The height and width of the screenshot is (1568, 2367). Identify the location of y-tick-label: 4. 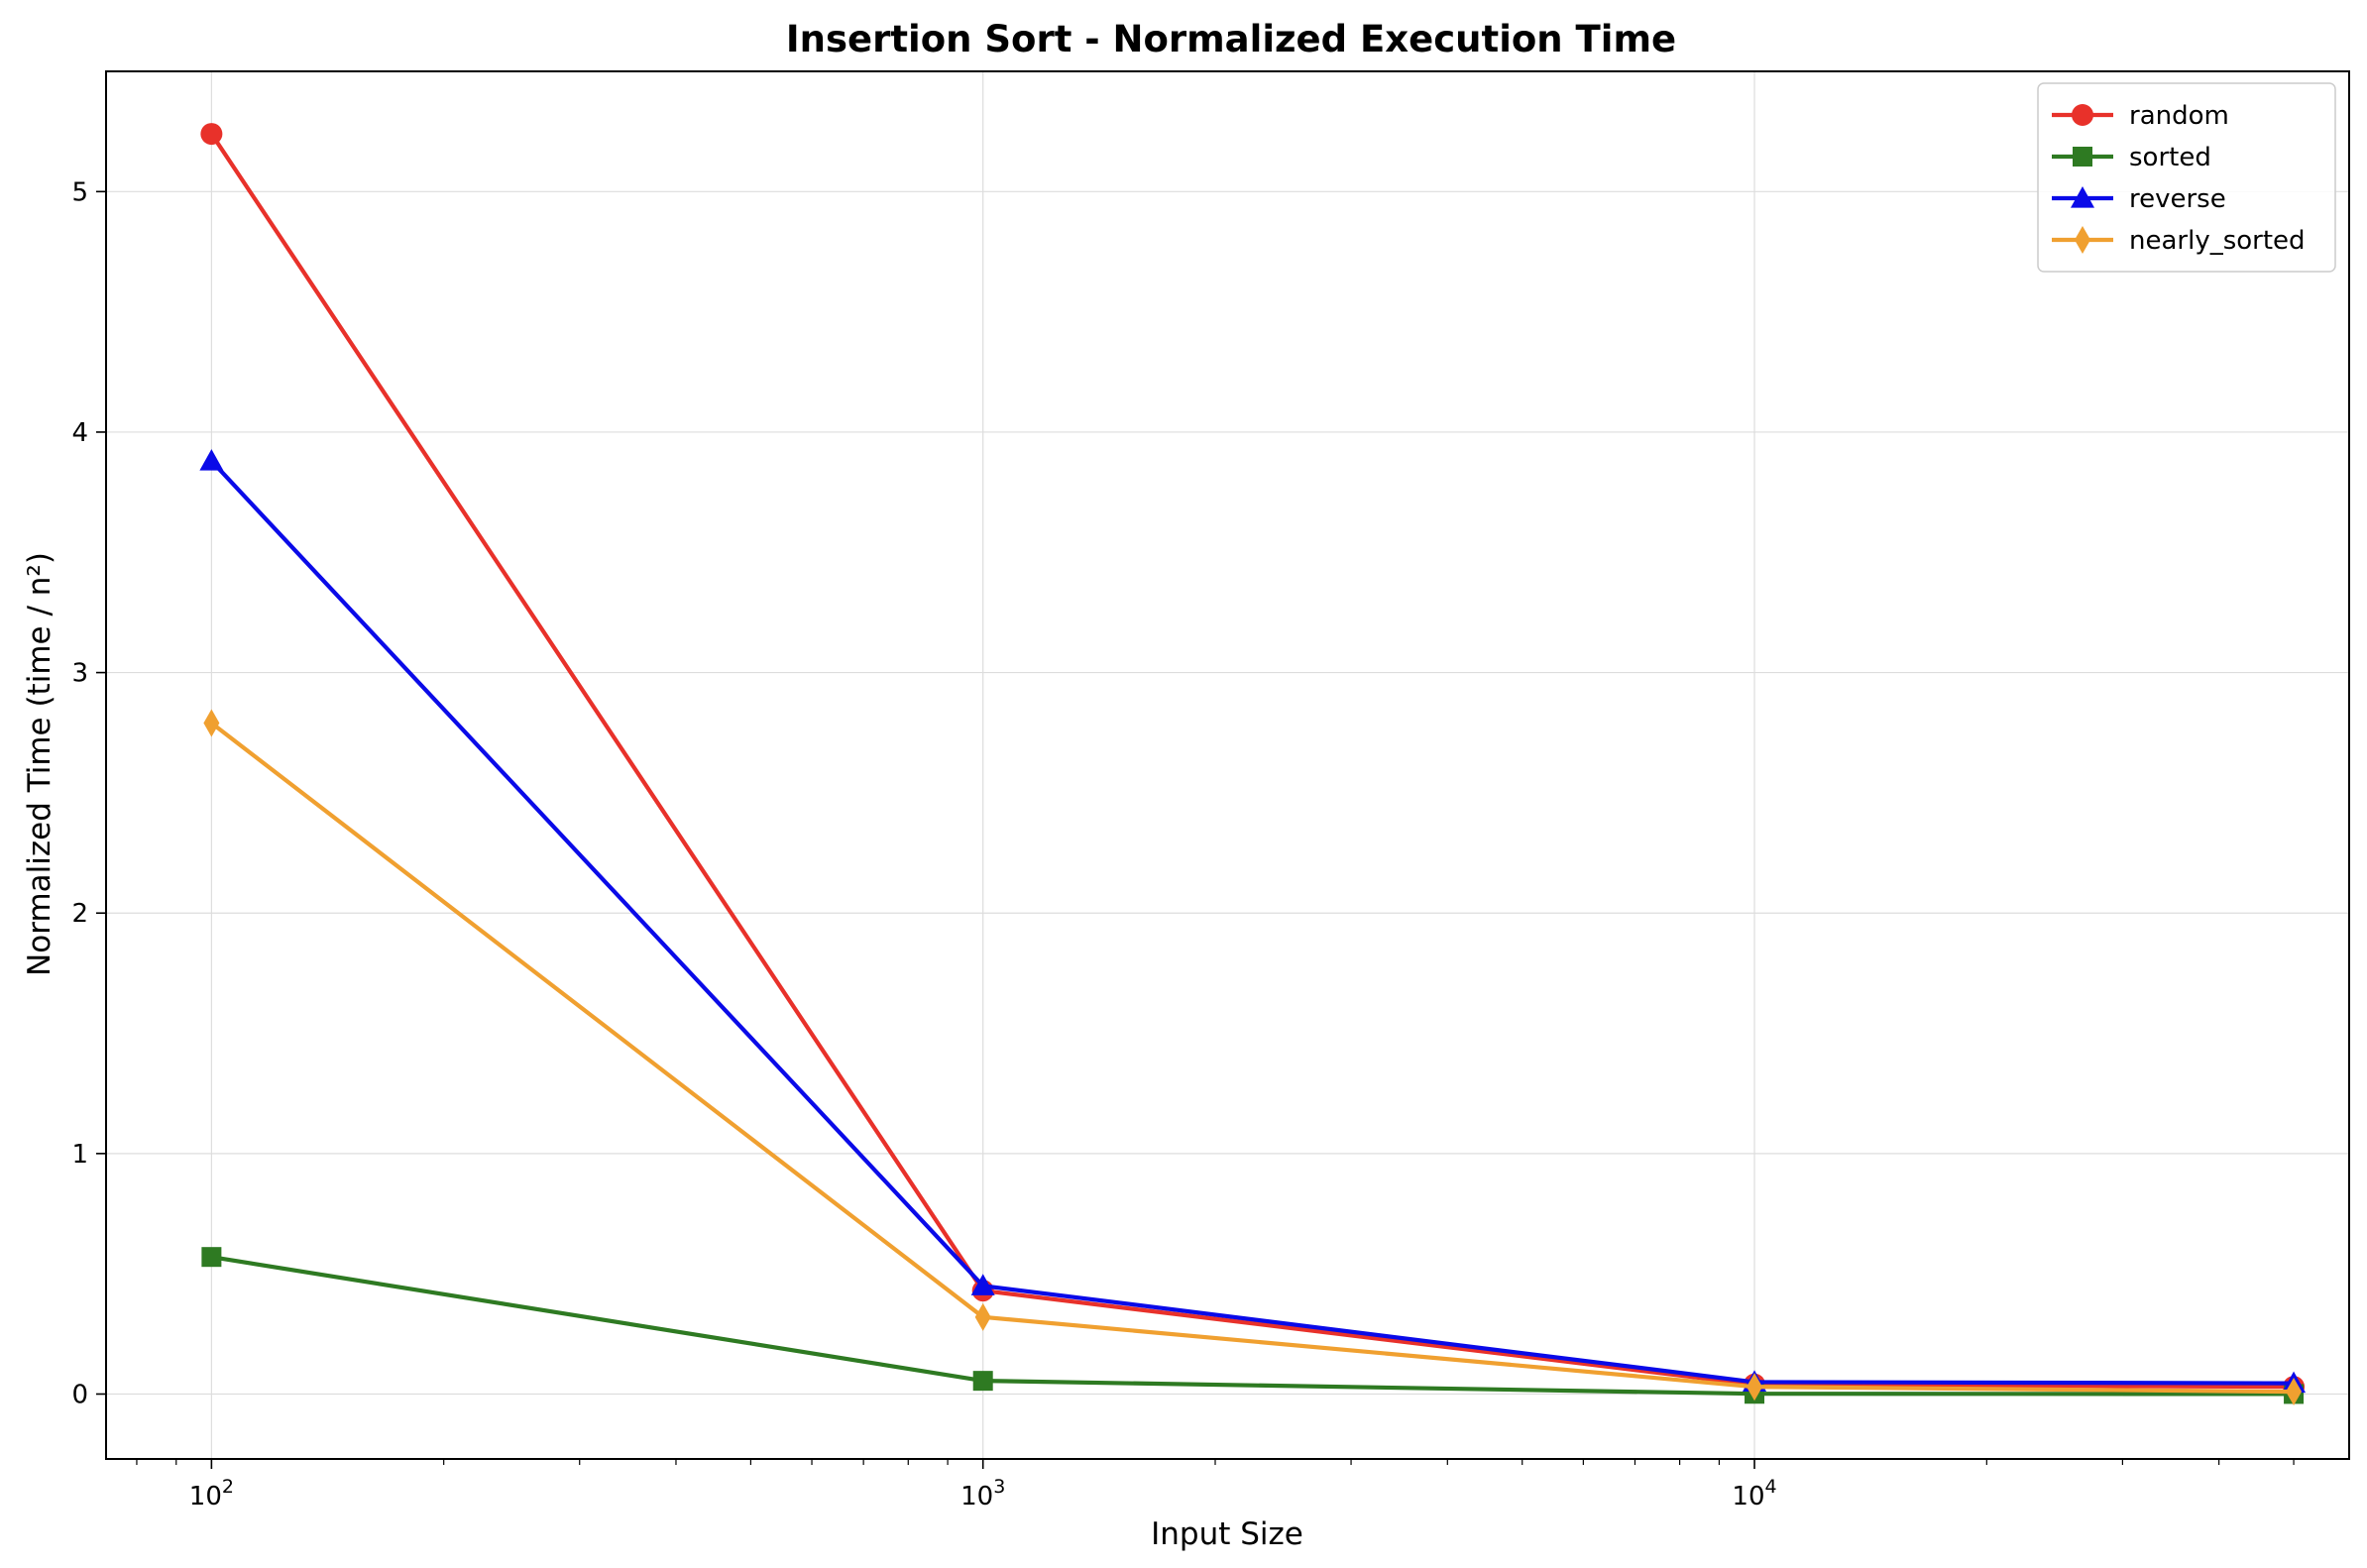
(79, 433).